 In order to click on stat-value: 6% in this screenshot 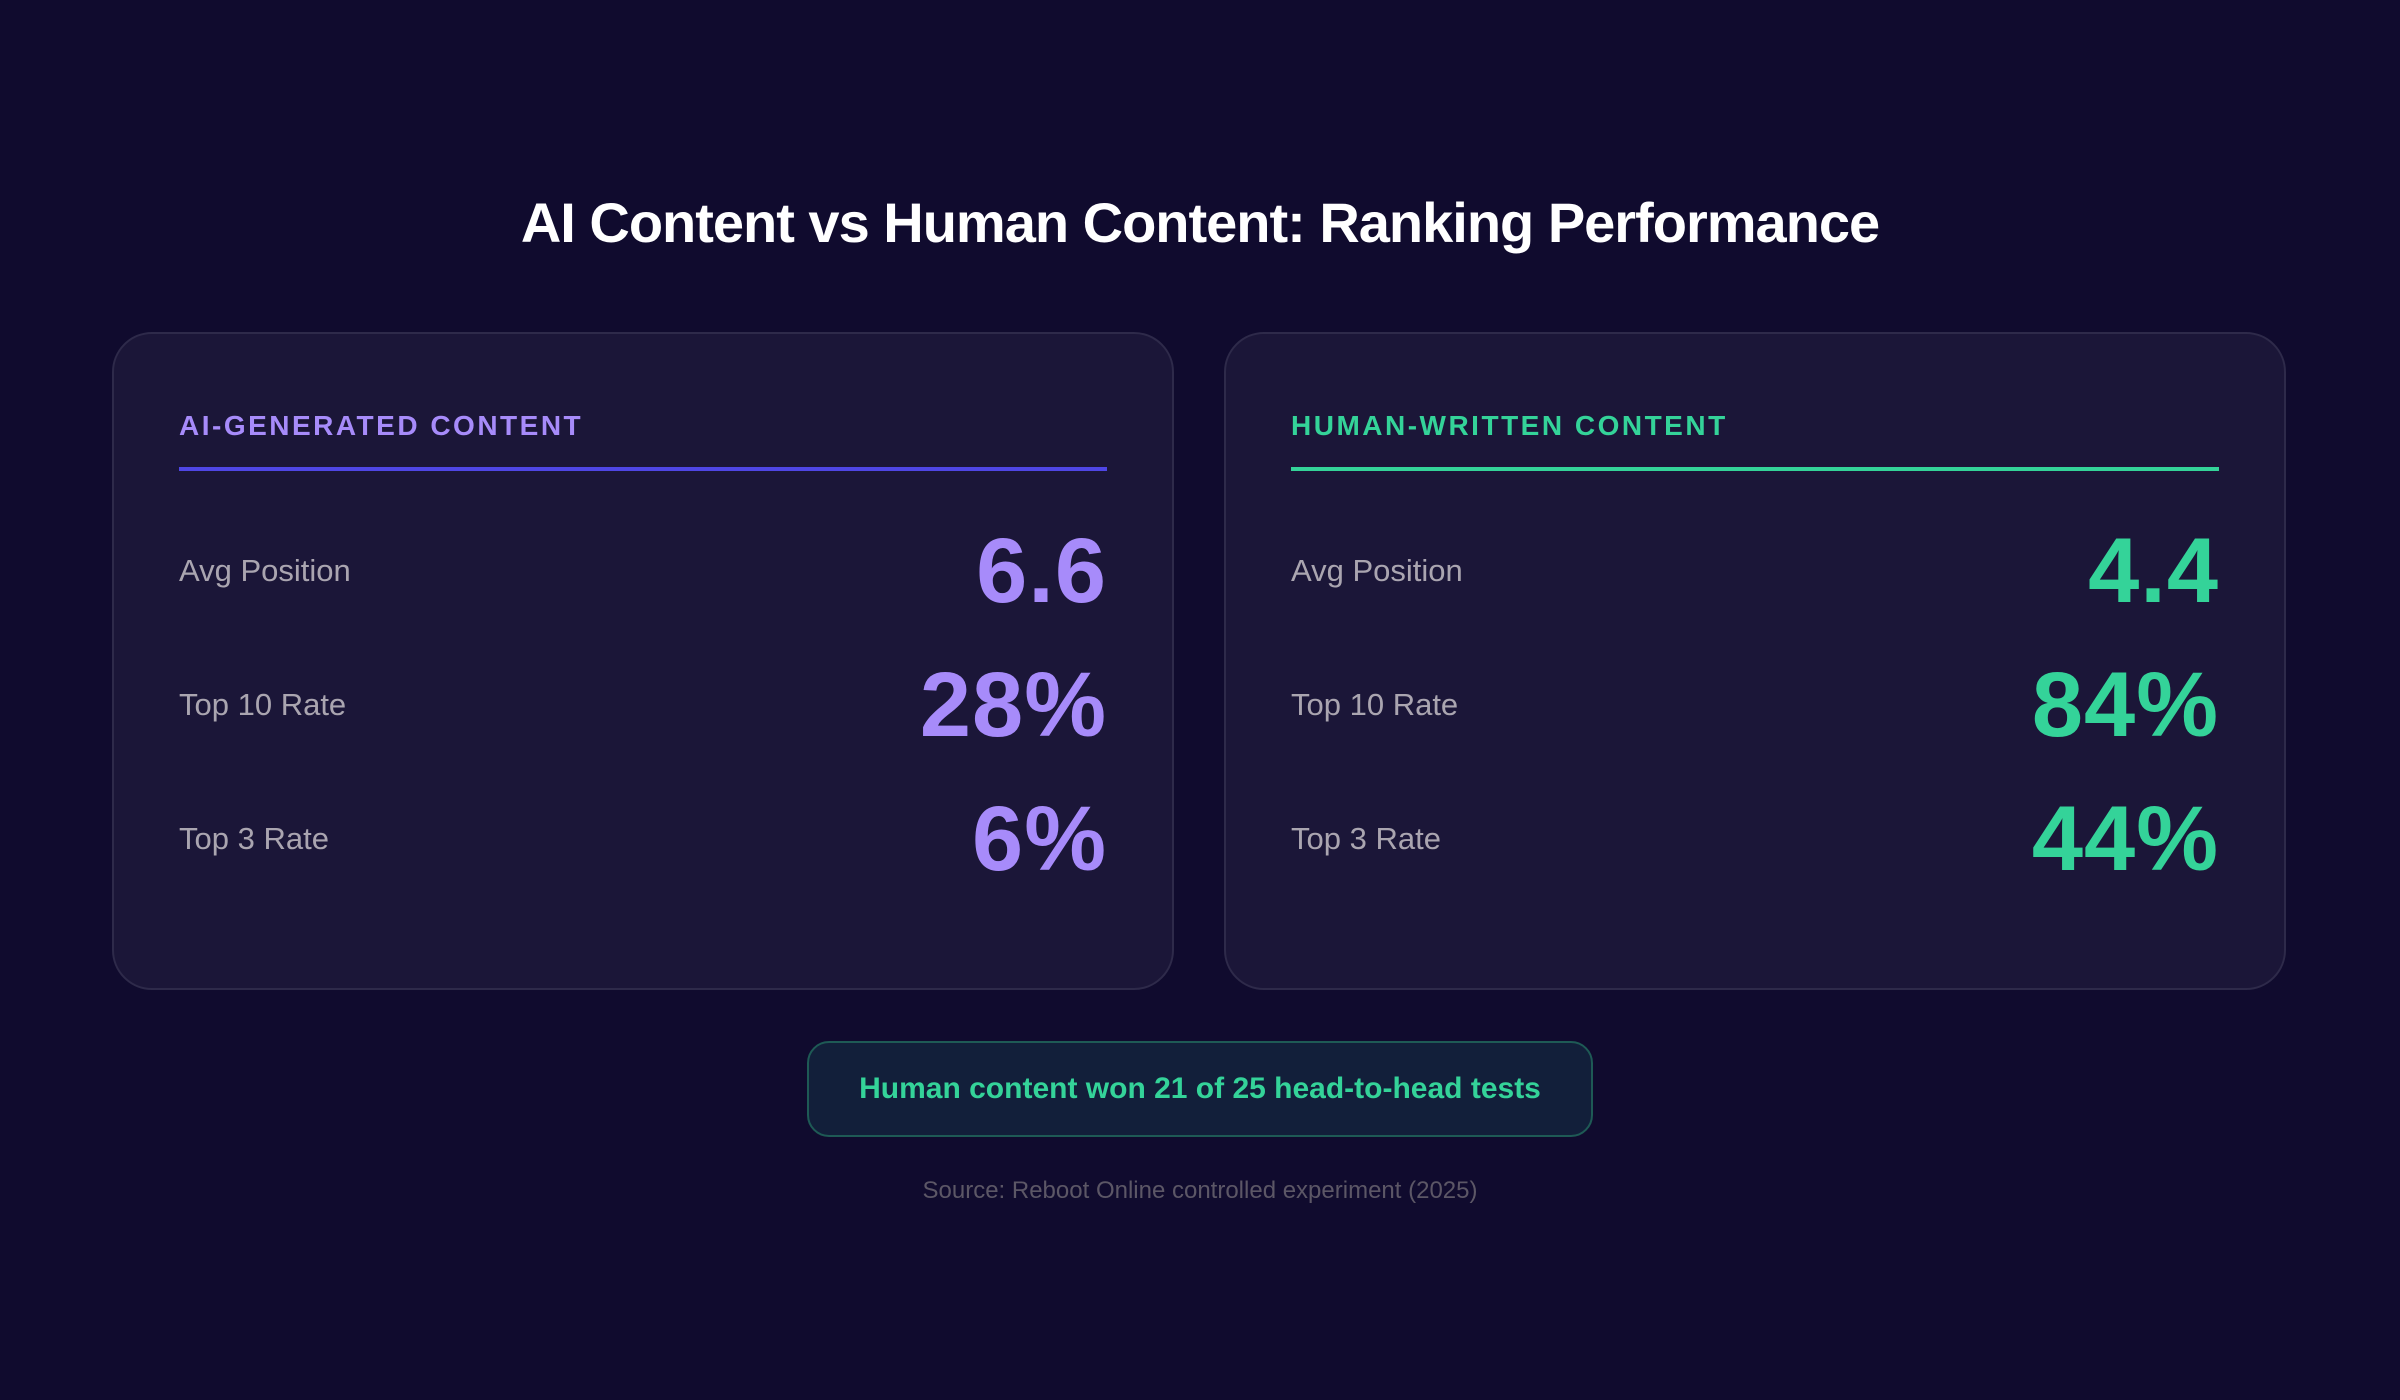, I will do `click(1039, 838)`.